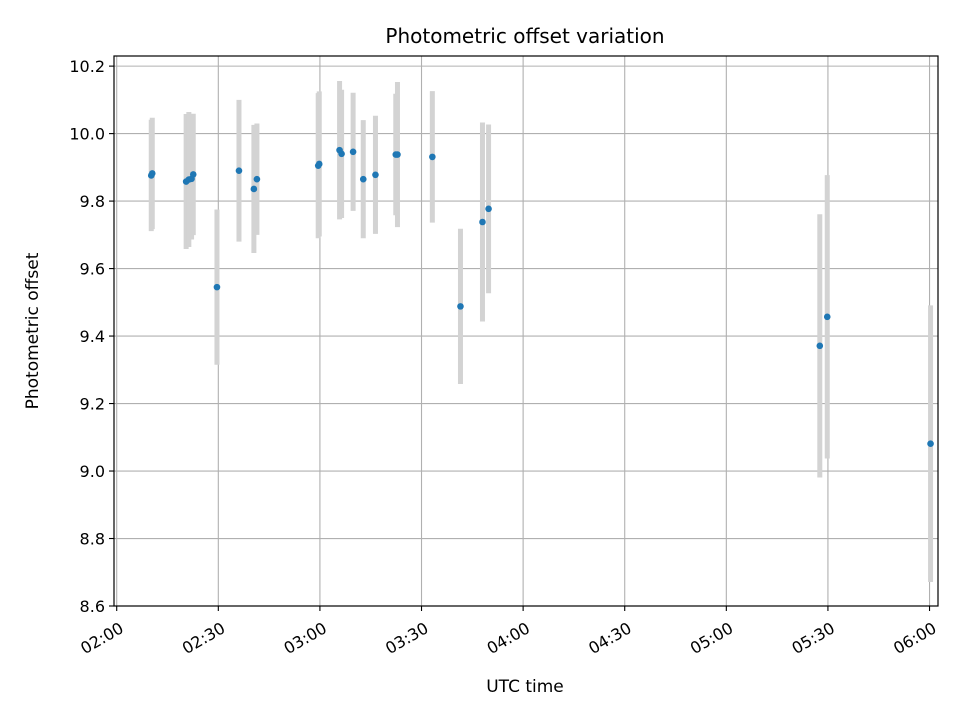 The height and width of the screenshot is (720, 960). Describe the element at coordinates (92, 269) in the screenshot. I see `y-tick-label: 9.6` at that location.